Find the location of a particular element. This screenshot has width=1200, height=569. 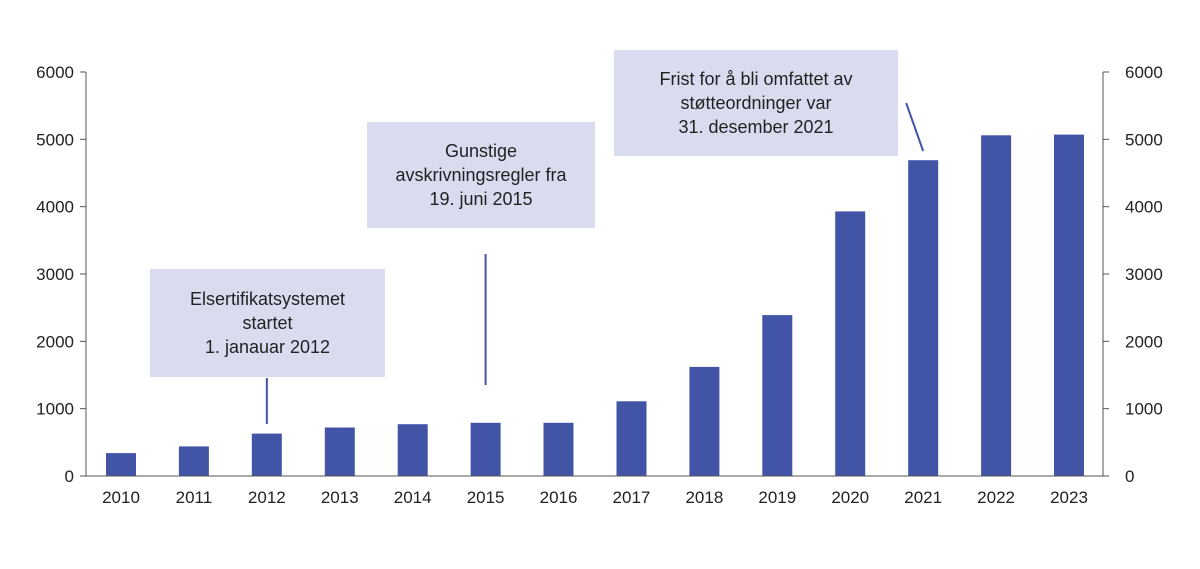

left-y-tick-label: 3000 is located at coordinates (55, 274).